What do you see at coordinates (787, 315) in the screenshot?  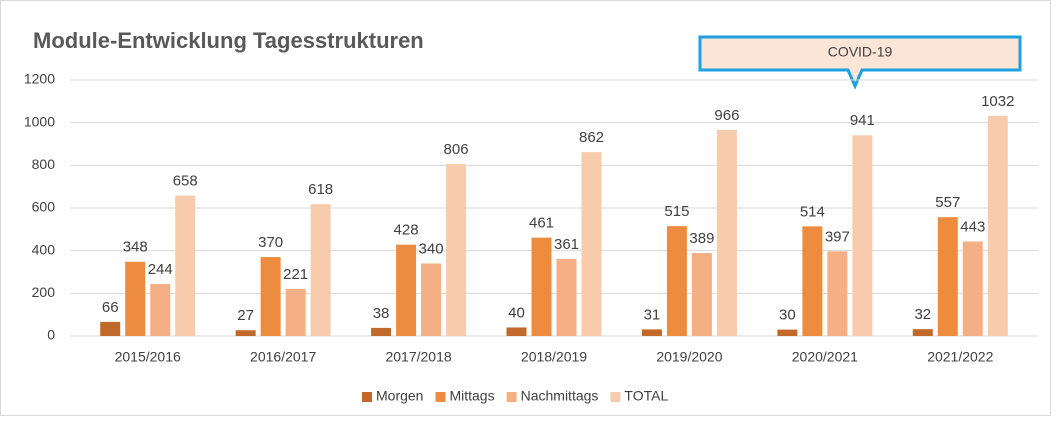 I see `data-label: 30` at bounding box center [787, 315].